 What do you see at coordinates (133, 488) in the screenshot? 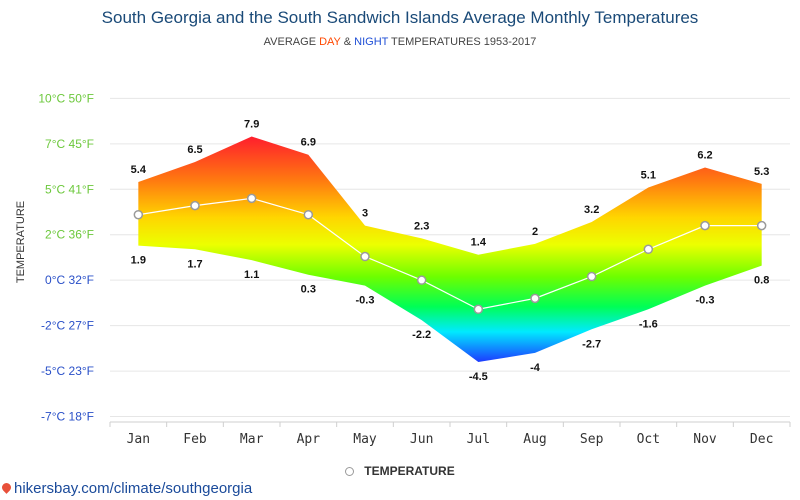
I see `source-text: hikersbay.com/climate/southgeorgia` at bounding box center [133, 488].